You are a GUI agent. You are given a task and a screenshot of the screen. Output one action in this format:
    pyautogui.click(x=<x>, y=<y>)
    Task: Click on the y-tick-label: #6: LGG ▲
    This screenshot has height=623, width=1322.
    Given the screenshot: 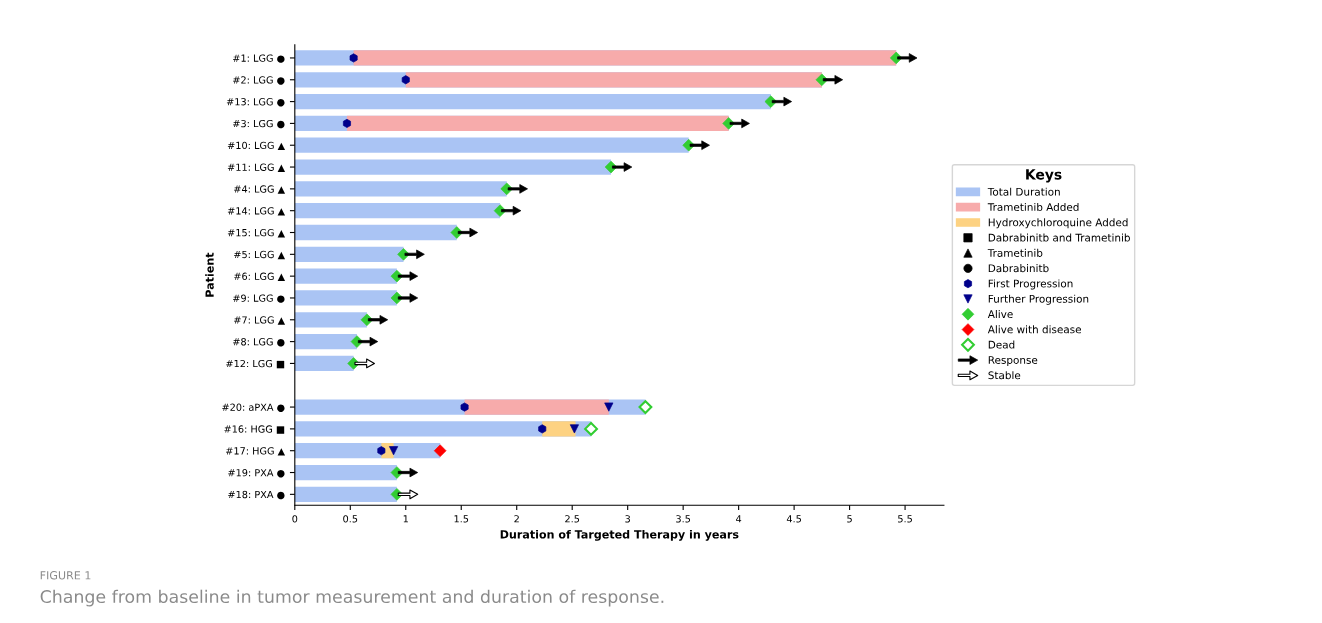 What is the action you would take?
    pyautogui.click(x=260, y=277)
    